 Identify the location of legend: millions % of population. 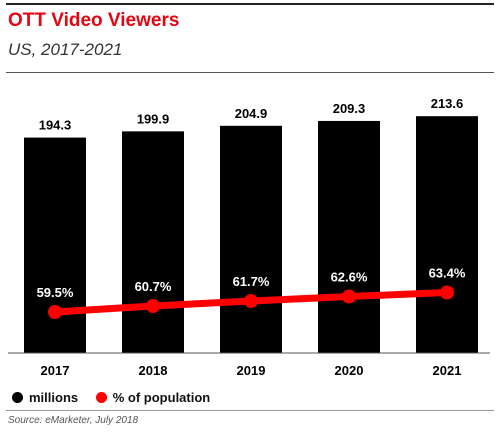
(118, 396).